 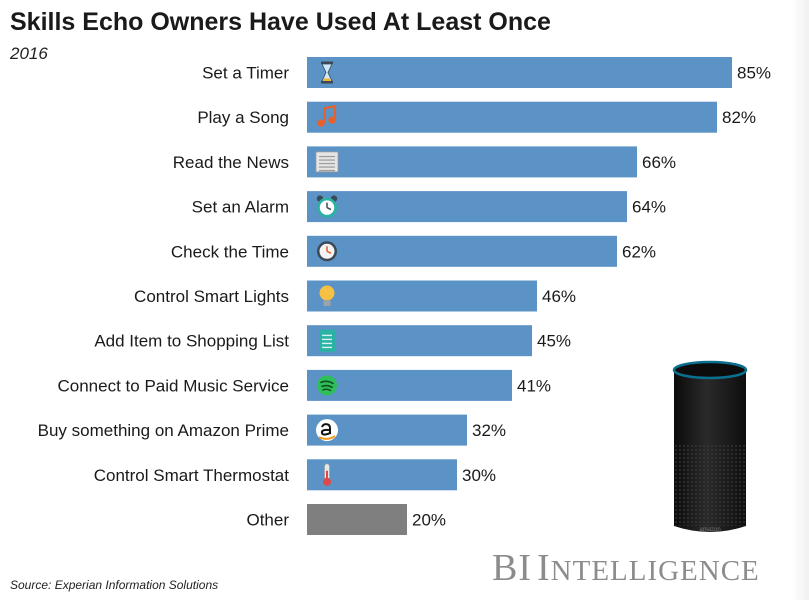 I want to click on category-label: Read the News, so click(x=231, y=162).